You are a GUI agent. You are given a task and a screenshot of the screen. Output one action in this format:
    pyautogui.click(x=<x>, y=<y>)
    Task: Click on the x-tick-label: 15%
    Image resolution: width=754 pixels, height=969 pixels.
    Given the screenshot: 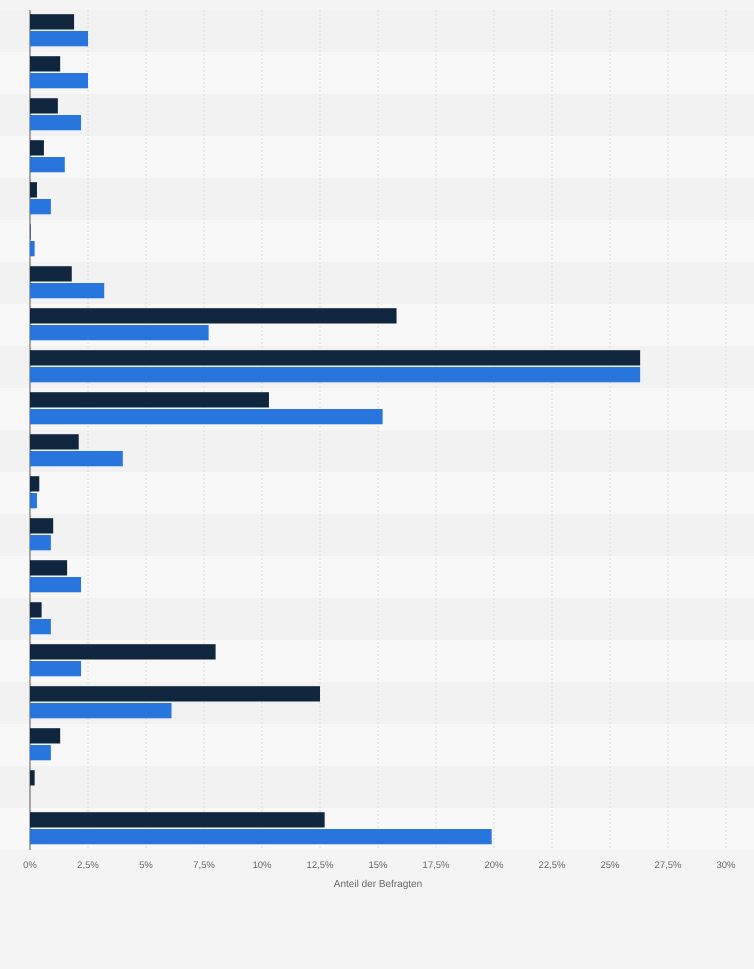 What is the action you would take?
    pyautogui.click(x=378, y=865)
    